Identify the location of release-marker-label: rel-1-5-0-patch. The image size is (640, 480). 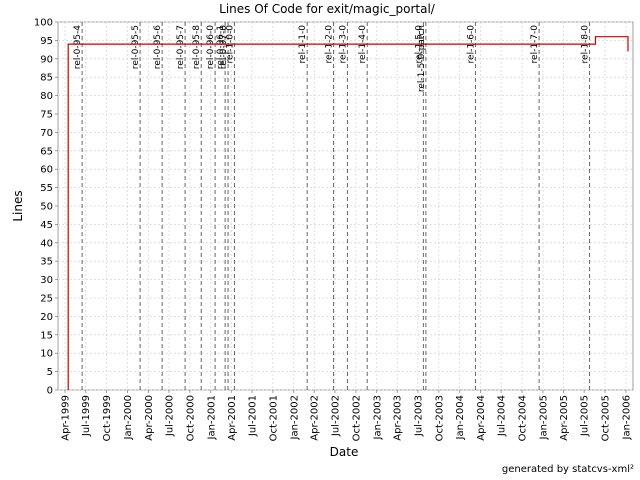
(422, 58).